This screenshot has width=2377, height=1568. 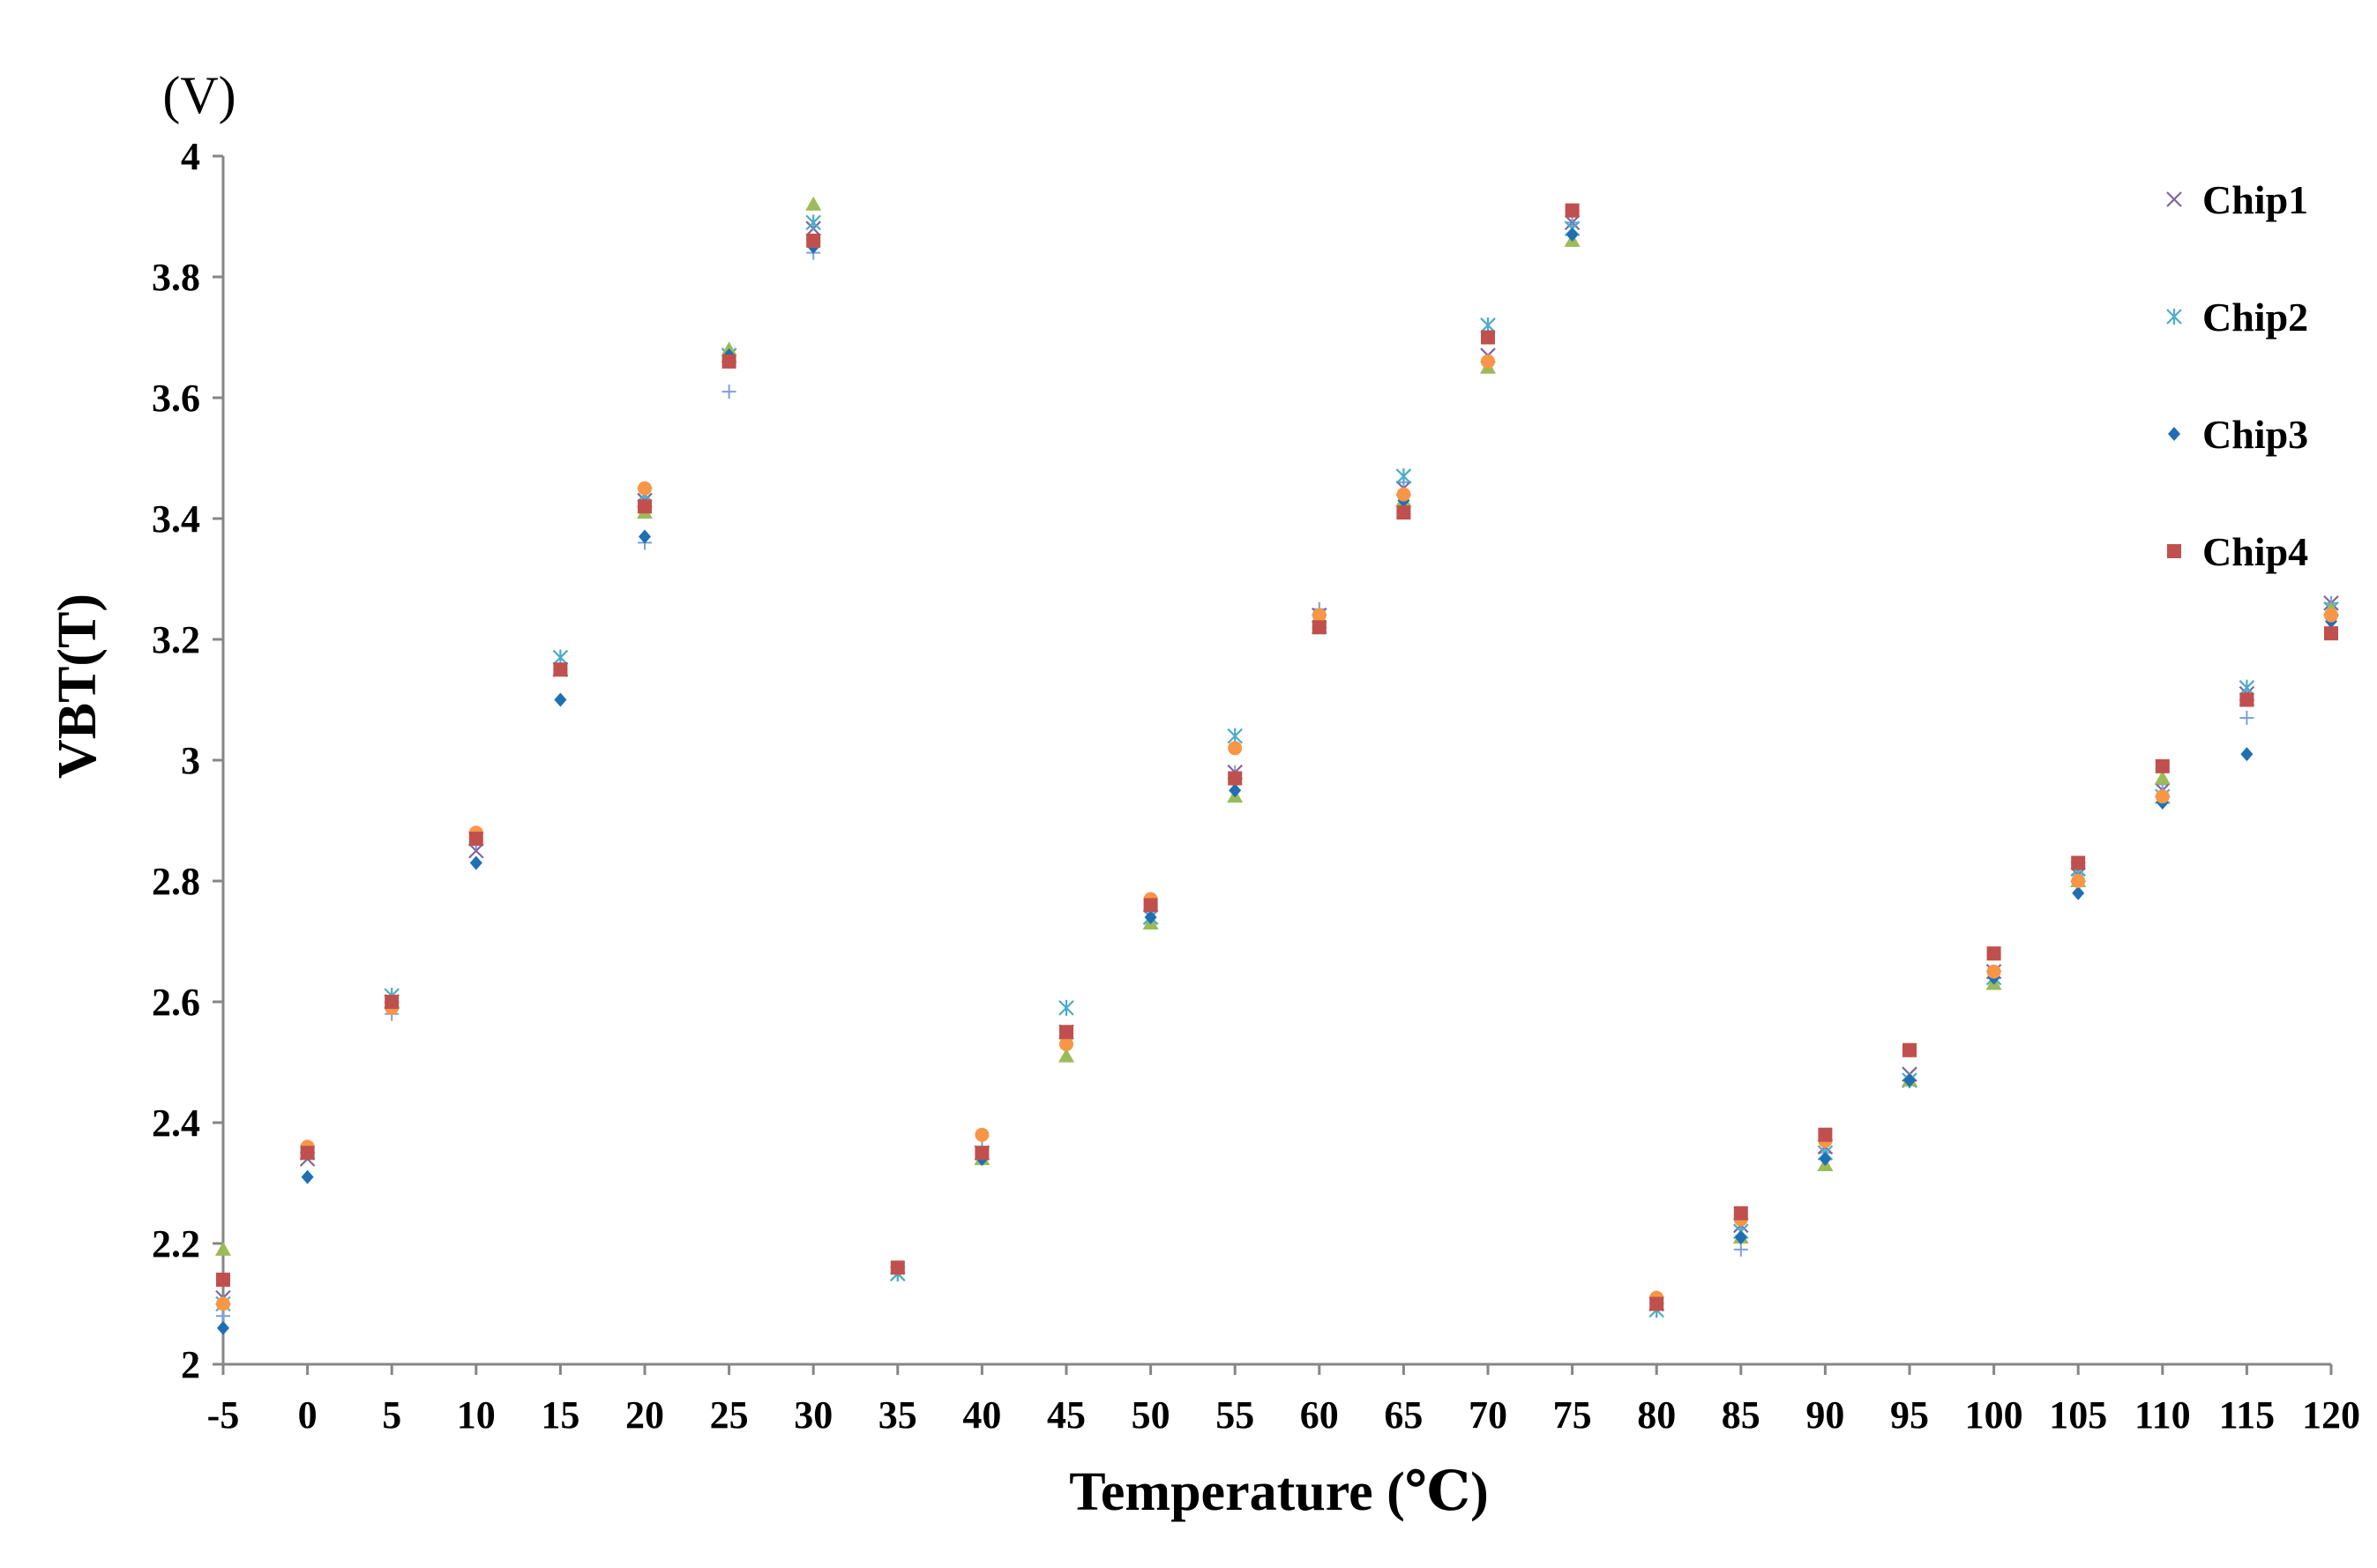 I want to click on x-tick-label: 40, so click(x=981, y=1415).